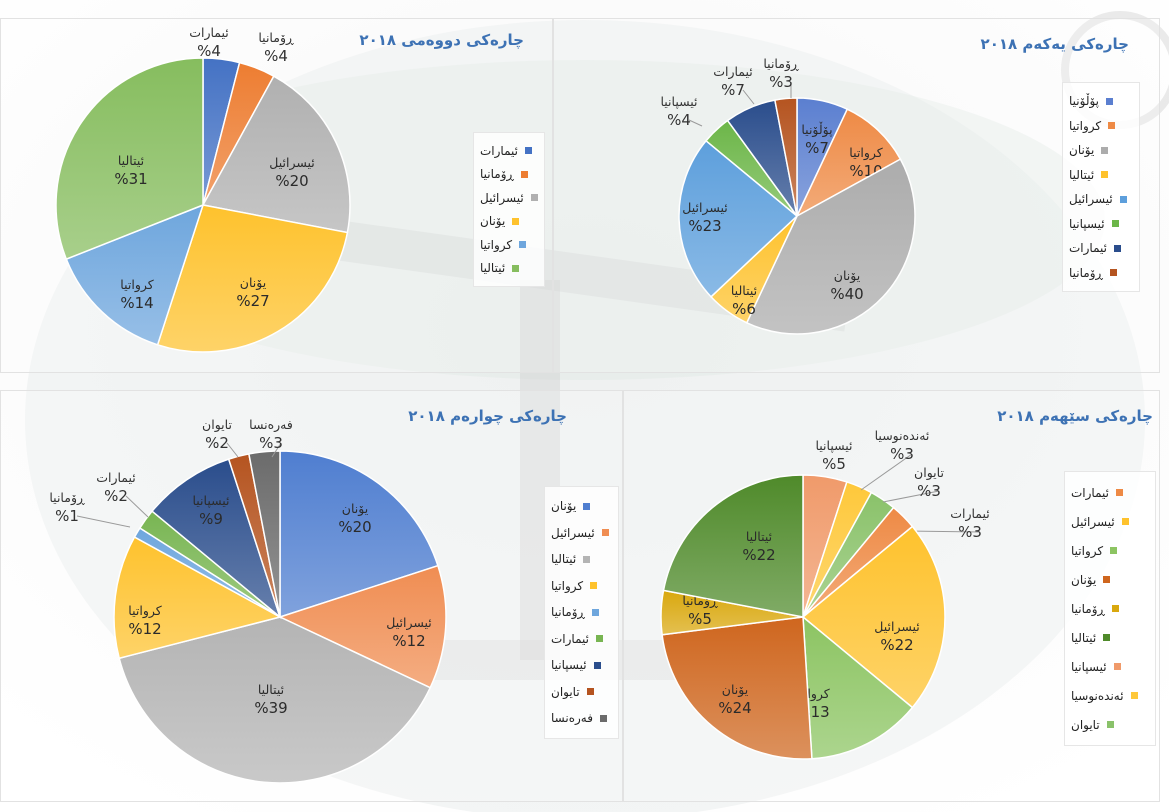 The height and width of the screenshot is (812, 1169). Describe the element at coordinates (569, 665) in the screenshot. I see `legend-label: ئیسپانیا` at that location.